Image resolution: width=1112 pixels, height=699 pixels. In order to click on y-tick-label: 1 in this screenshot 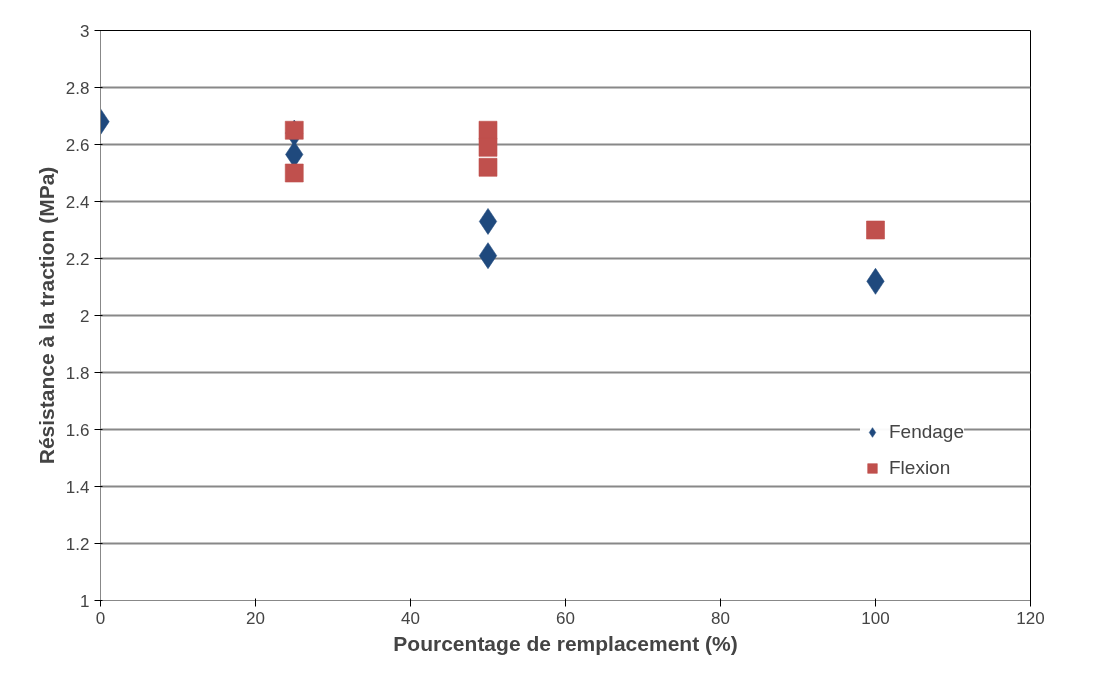, I will do `click(85, 601)`.